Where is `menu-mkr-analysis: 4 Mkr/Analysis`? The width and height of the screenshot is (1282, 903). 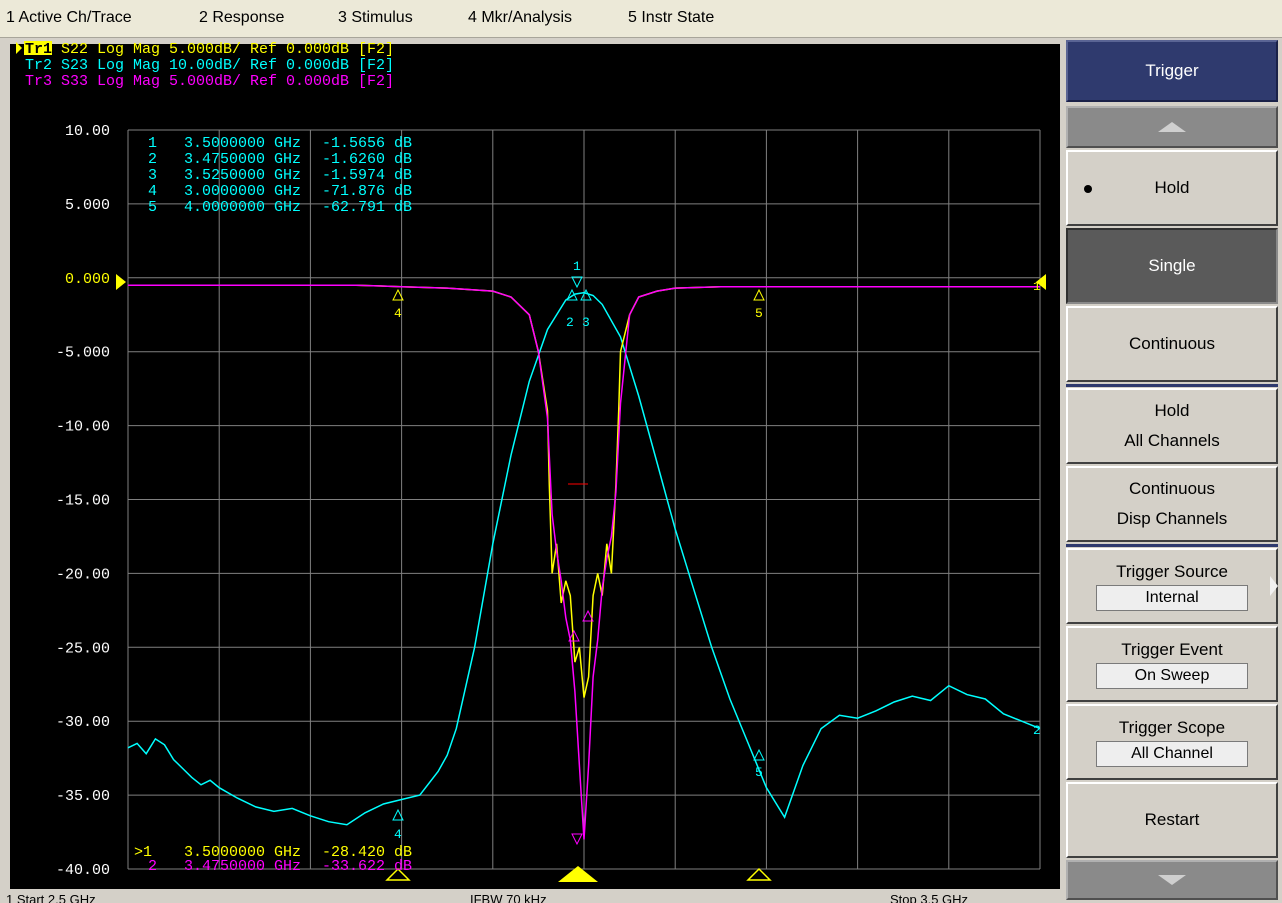
menu-mkr-analysis: 4 Mkr/Analysis is located at coordinates (520, 17).